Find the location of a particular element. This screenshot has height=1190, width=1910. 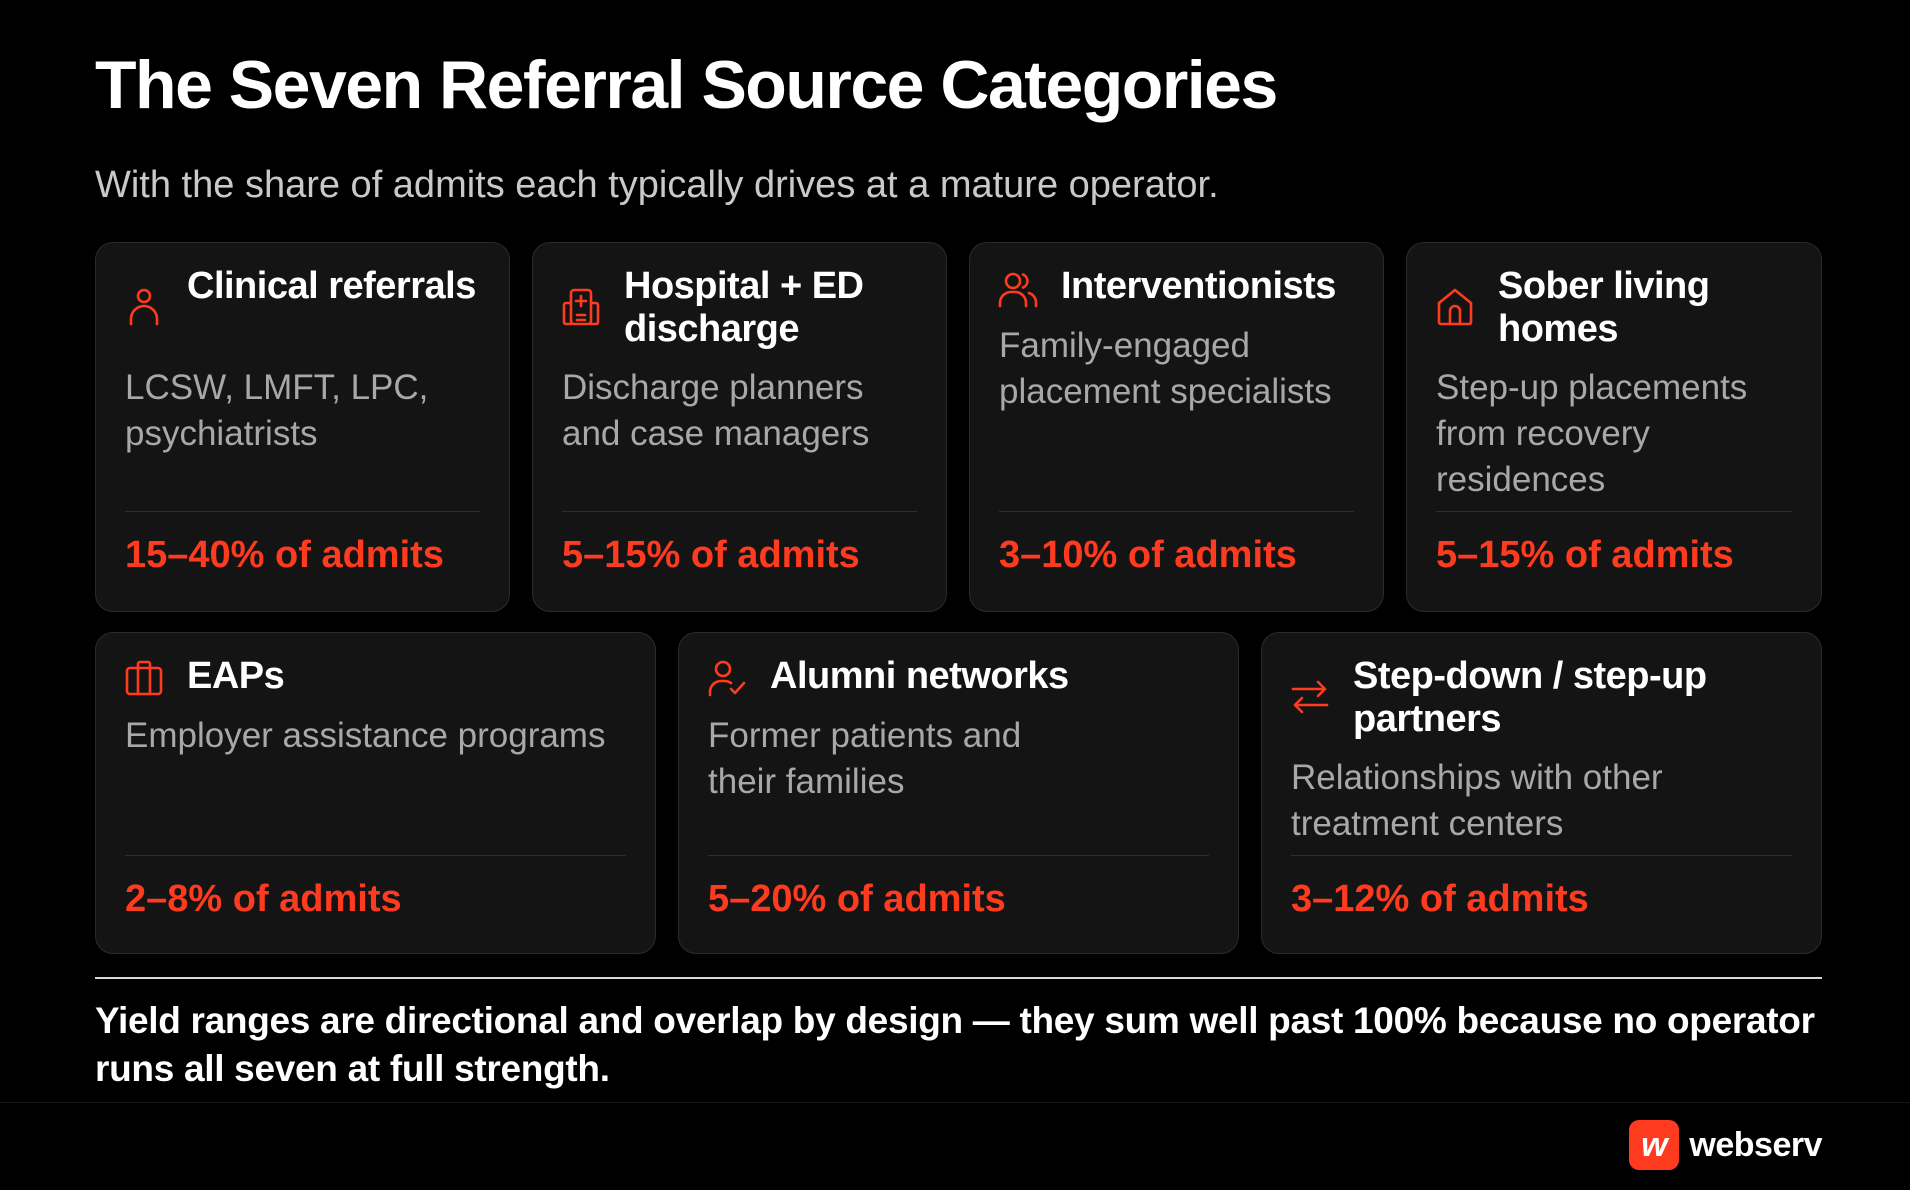

card-share: 5–20% of admits is located at coordinates (857, 899).